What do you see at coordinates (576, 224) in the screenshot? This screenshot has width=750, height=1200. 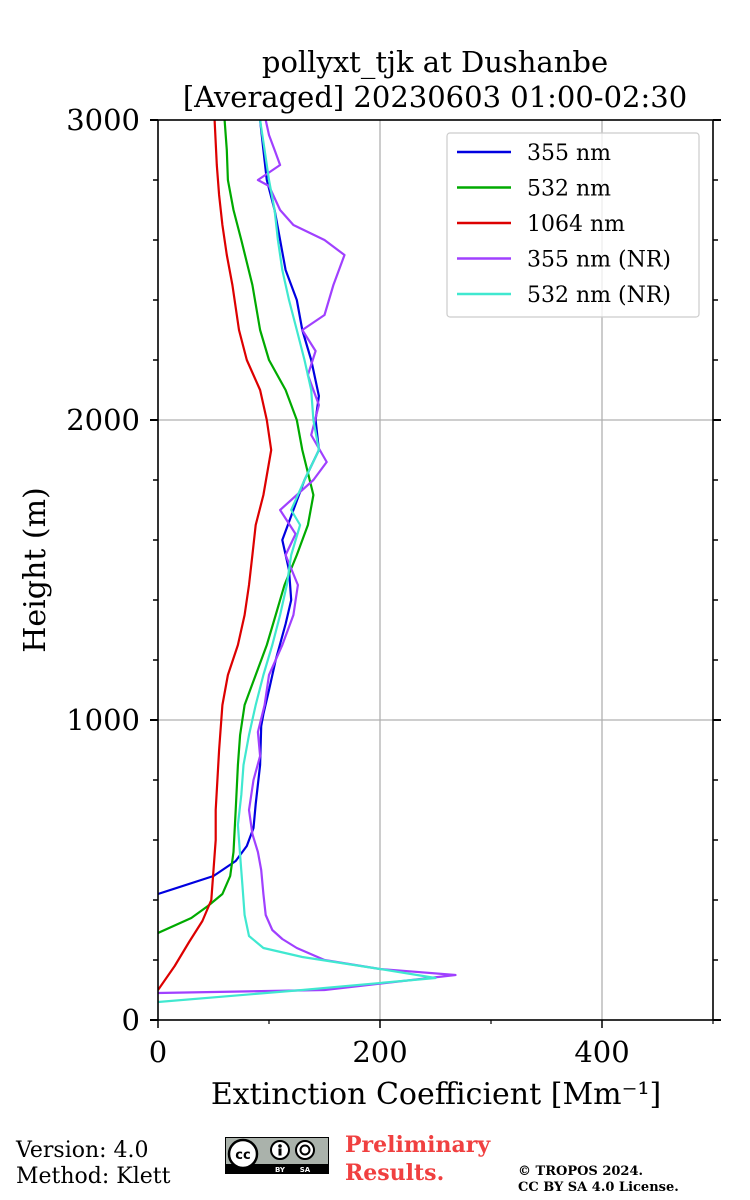 I see `legend-label: 1064 nm` at bounding box center [576, 224].